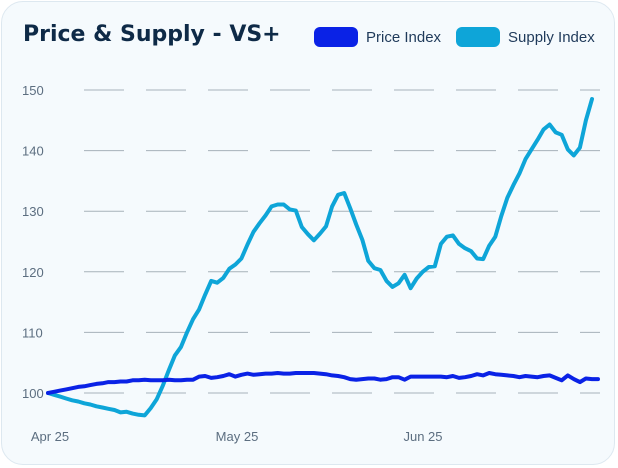 The width and height of the screenshot is (618, 468). What do you see at coordinates (404, 37) in the screenshot?
I see `legend-label-price-index: Price Index` at bounding box center [404, 37].